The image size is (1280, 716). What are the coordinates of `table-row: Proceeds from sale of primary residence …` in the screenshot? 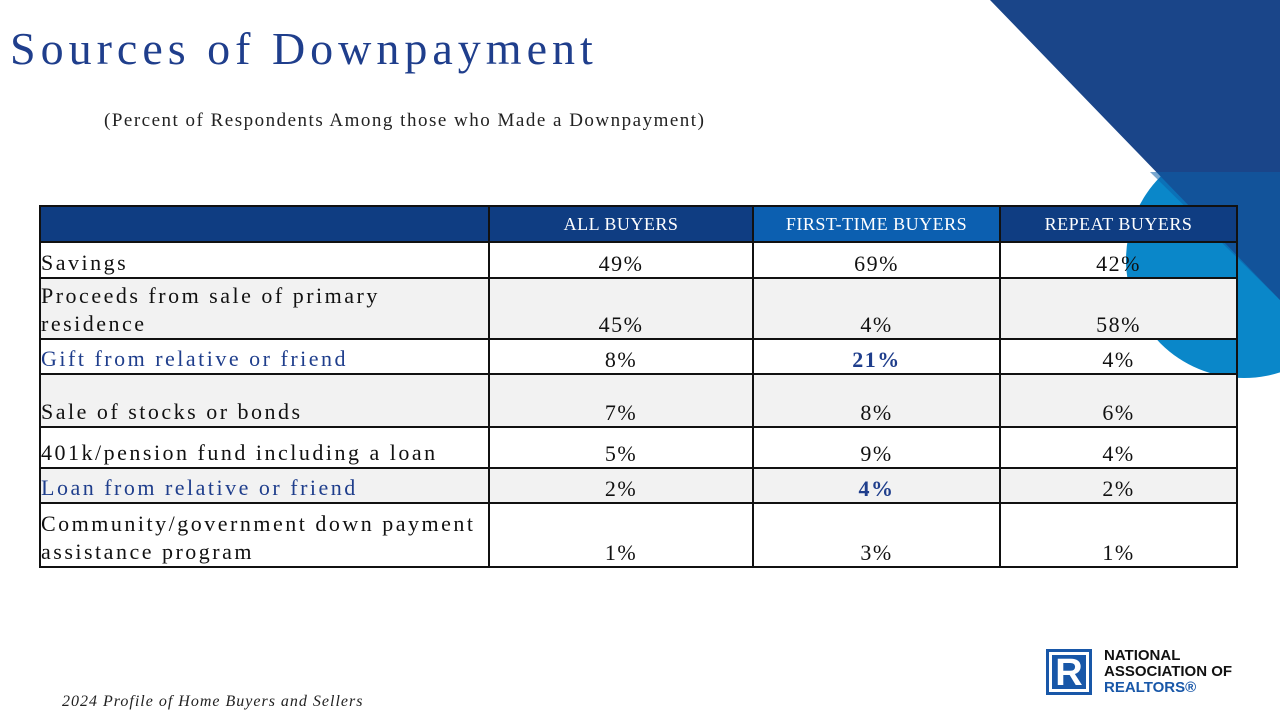 It's located at (638, 308).